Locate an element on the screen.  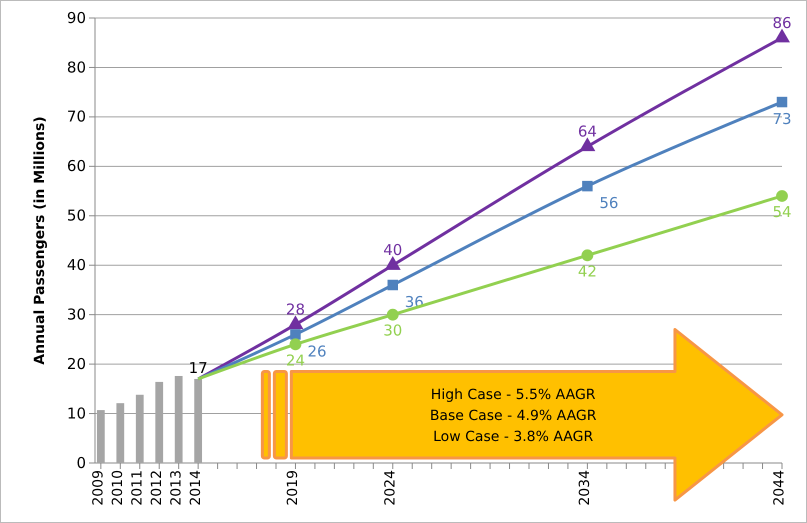
x-tick-label: 2010 is located at coordinates (118, 488).